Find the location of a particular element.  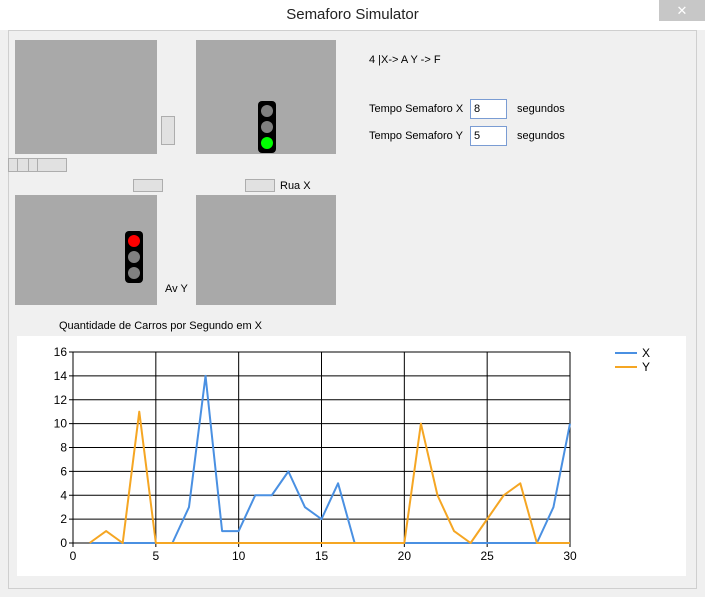

title-bar: Semaforo Simulator ✕ is located at coordinates (352, 15).